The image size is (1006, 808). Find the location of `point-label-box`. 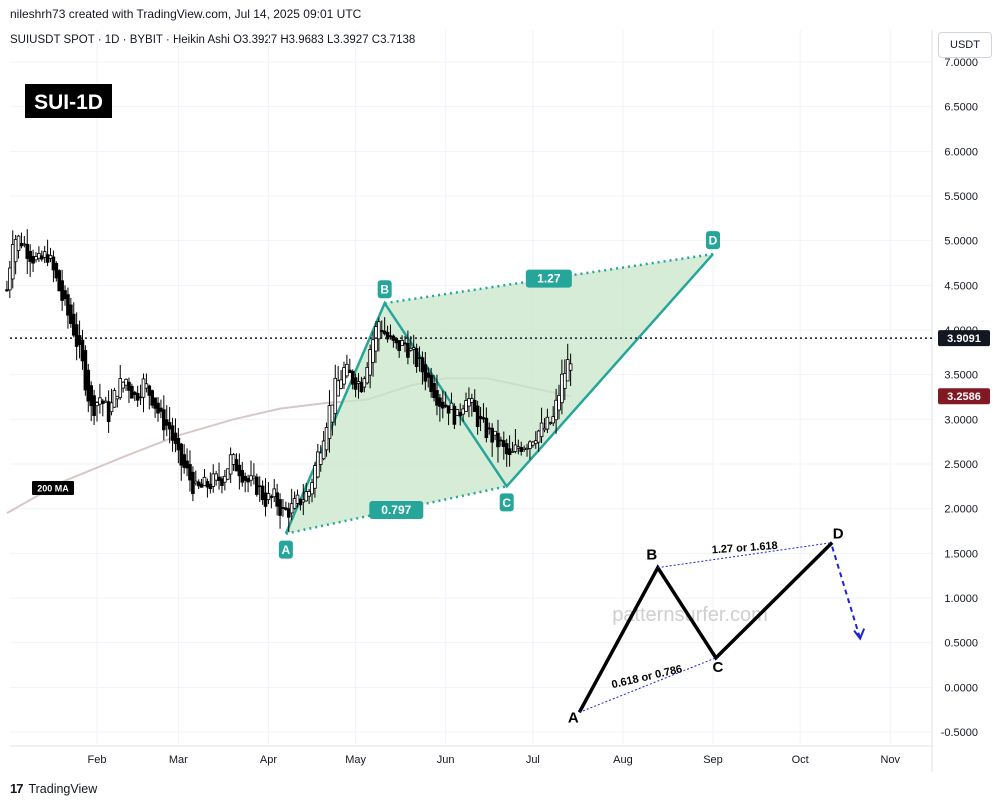

point-label-box is located at coordinates (285, 549).